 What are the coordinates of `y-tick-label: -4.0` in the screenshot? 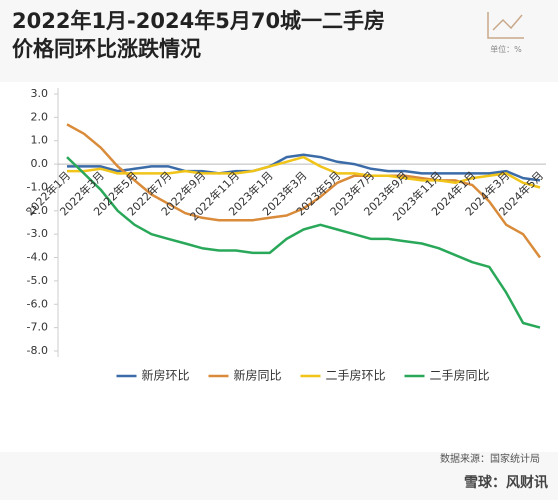 It's located at (37, 257).